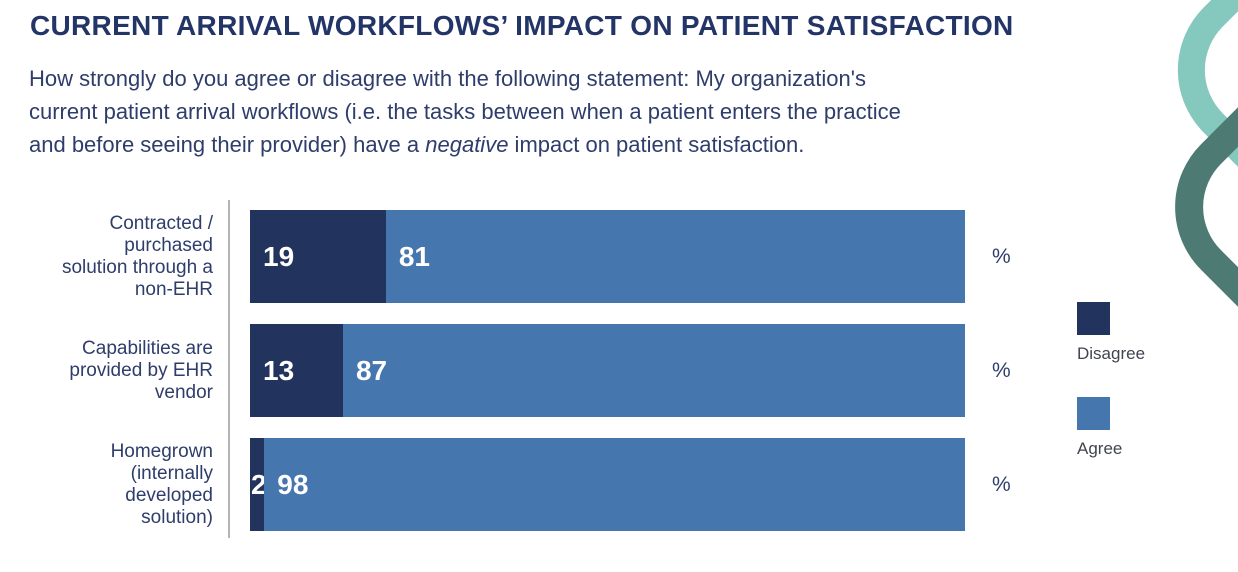 This screenshot has width=1238, height=572. Describe the element at coordinates (675, 256) in the screenshot. I see `bar-segment-agree: 81` at that location.